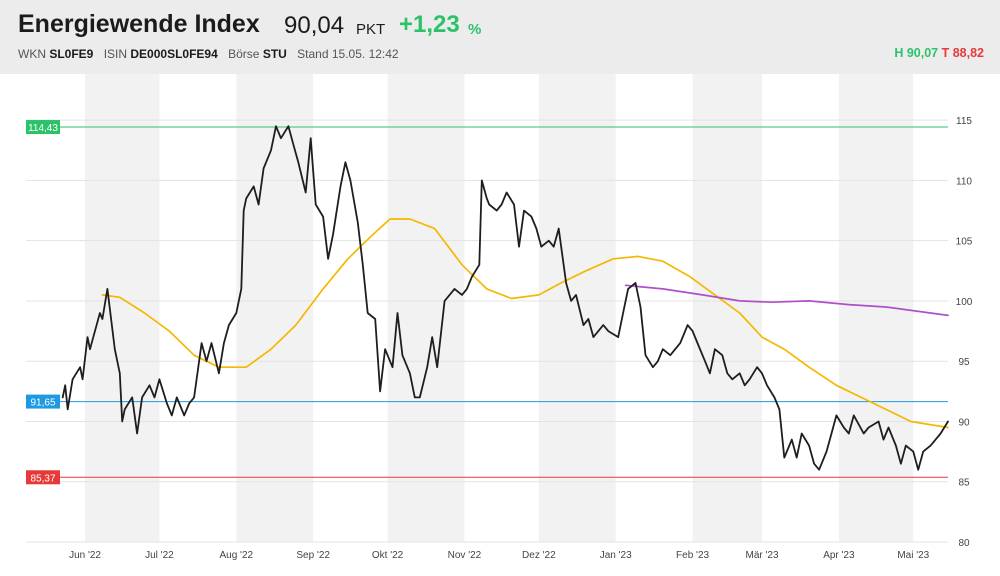  Describe the element at coordinates (274, 54) in the screenshot. I see `exchange-value: STU` at that location.